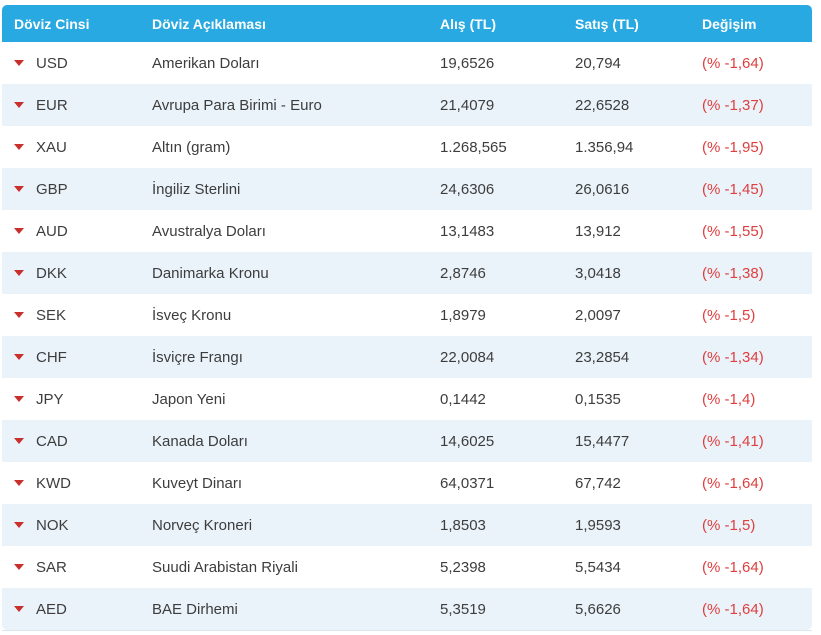 Image resolution: width=821 pixels, height=635 pixels. What do you see at coordinates (52, 441) in the screenshot?
I see `currency-code: CAD` at bounding box center [52, 441].